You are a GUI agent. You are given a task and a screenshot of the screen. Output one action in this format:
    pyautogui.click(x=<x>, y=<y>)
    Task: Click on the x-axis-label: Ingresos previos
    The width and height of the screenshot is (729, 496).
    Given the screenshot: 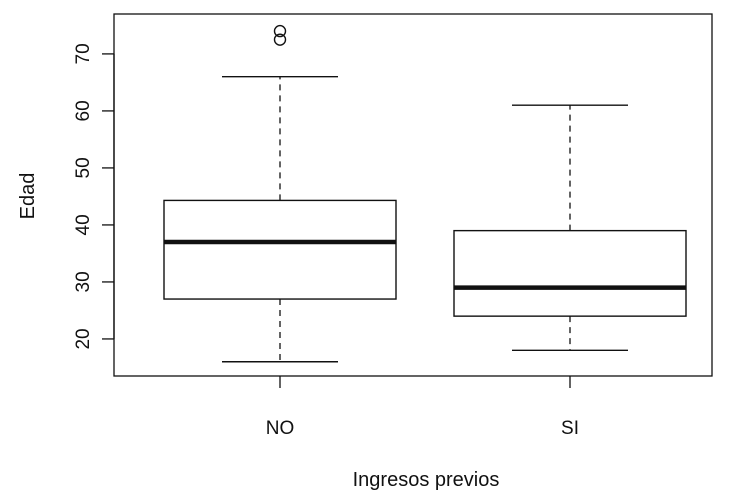 What is the action you would take?
    pyautogui.click(x=426, y=480)
    